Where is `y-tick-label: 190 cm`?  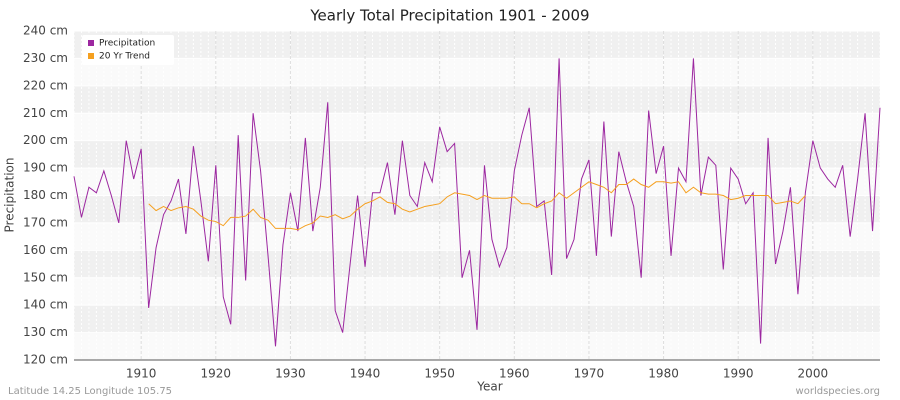 y-tick-label: 190 cm is located at coordinates (45, 168).